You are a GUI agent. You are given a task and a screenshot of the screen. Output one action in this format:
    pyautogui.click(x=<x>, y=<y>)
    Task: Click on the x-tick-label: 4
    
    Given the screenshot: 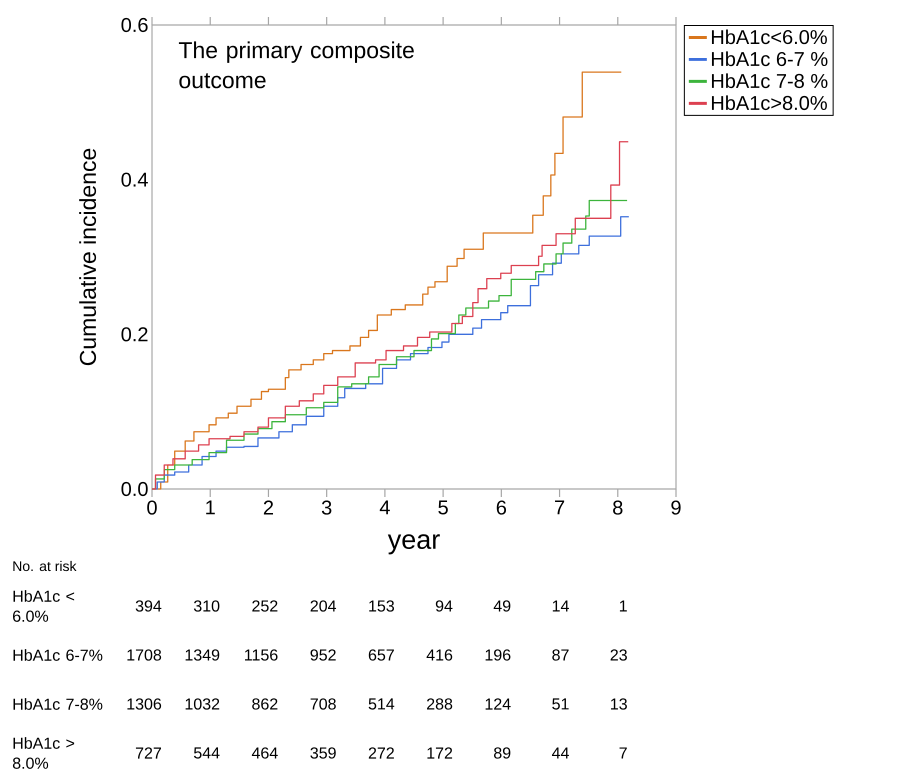 What is the action you would take?
    pyautogui.click(x=385, y=507)
    